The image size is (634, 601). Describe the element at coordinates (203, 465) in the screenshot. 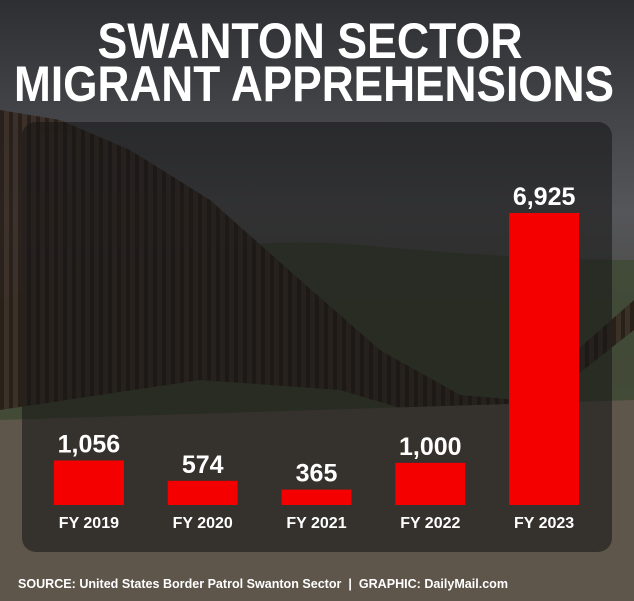

I see `value-label: 574` at that location.